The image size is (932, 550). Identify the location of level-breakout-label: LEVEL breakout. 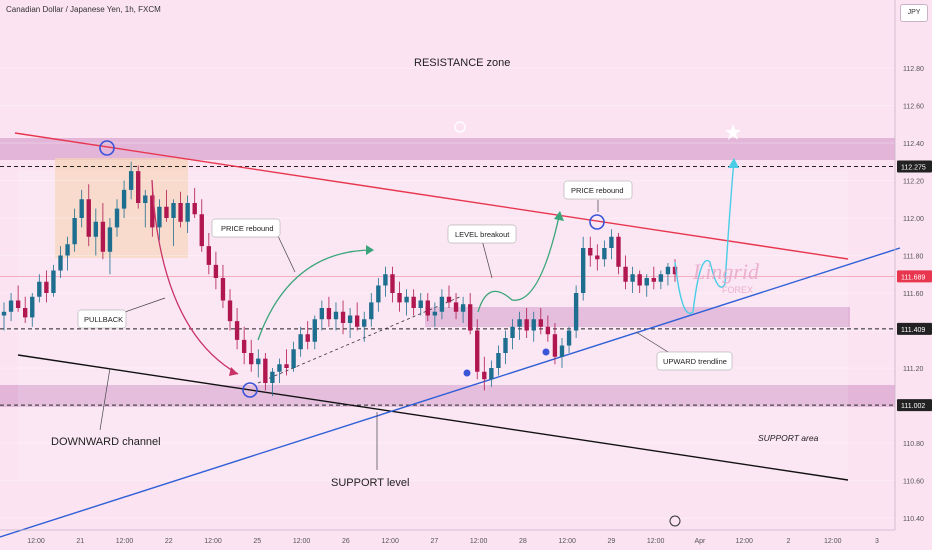
(482, 234).